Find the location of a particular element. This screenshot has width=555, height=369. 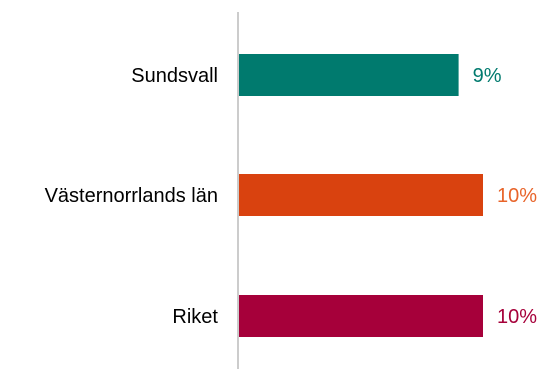

category-label-2: Riket is located at coordinates (195, 317).